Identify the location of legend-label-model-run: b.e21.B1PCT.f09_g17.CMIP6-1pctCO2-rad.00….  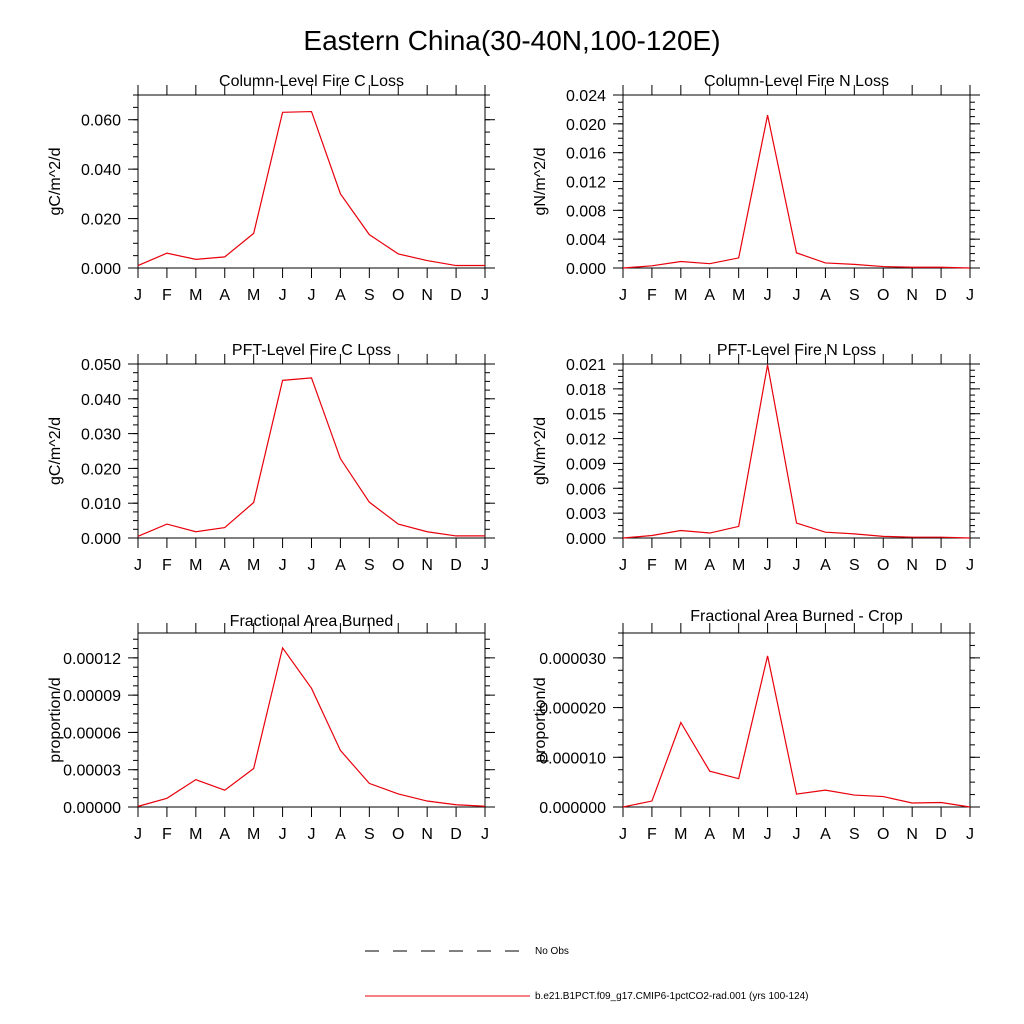
(671, 996).